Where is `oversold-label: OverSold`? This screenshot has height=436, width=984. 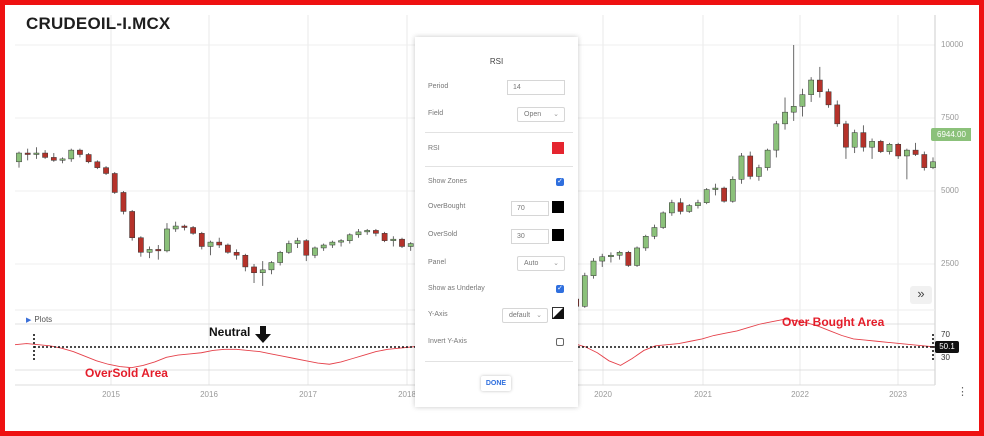 oversold-label: OverSold is located at coordinates (443, 234).